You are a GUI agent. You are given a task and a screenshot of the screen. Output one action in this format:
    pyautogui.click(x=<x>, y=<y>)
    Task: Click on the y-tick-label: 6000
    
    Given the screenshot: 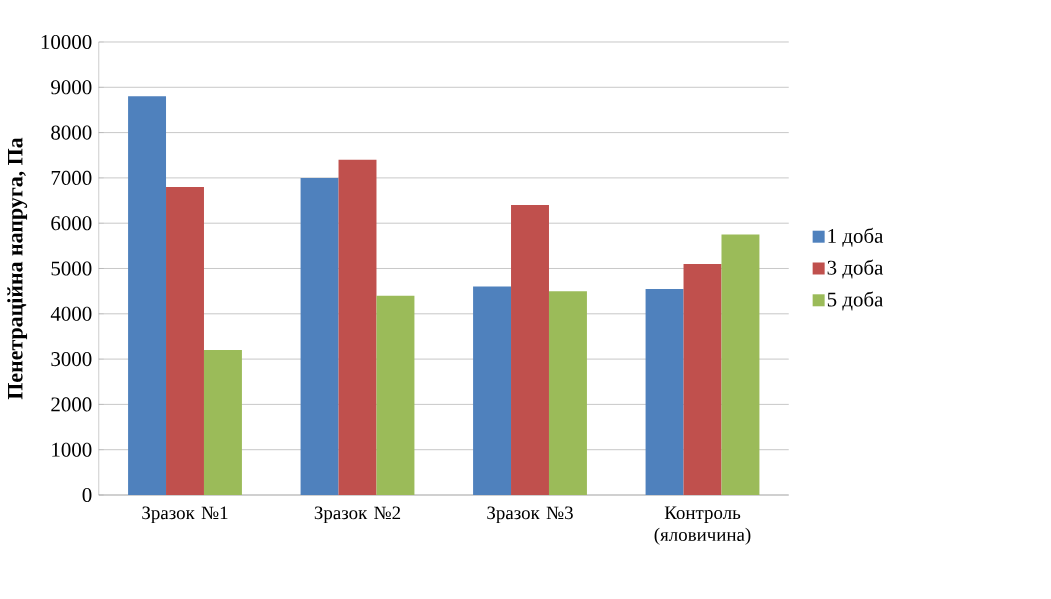 What is the action you would take?
    pyautogui.click(x=71, y=223)
    